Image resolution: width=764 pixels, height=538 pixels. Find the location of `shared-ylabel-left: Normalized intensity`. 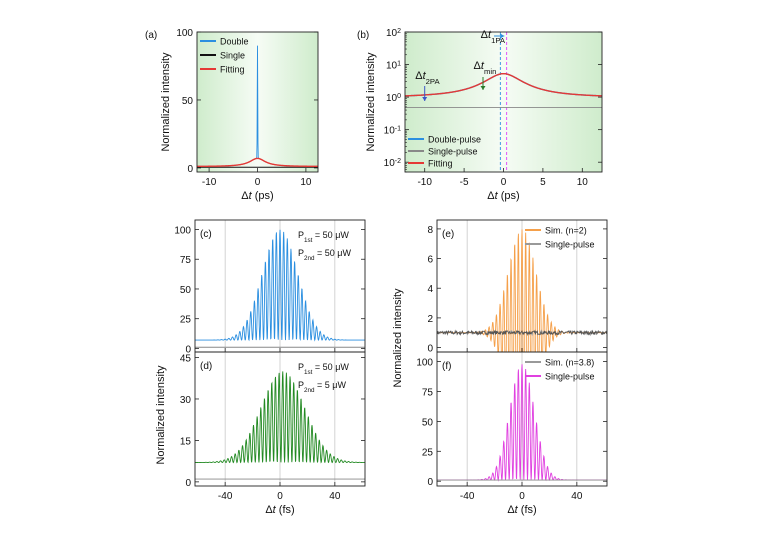

shared-ylabel-left: Normalized intensity is located at coordinates (161, 415).